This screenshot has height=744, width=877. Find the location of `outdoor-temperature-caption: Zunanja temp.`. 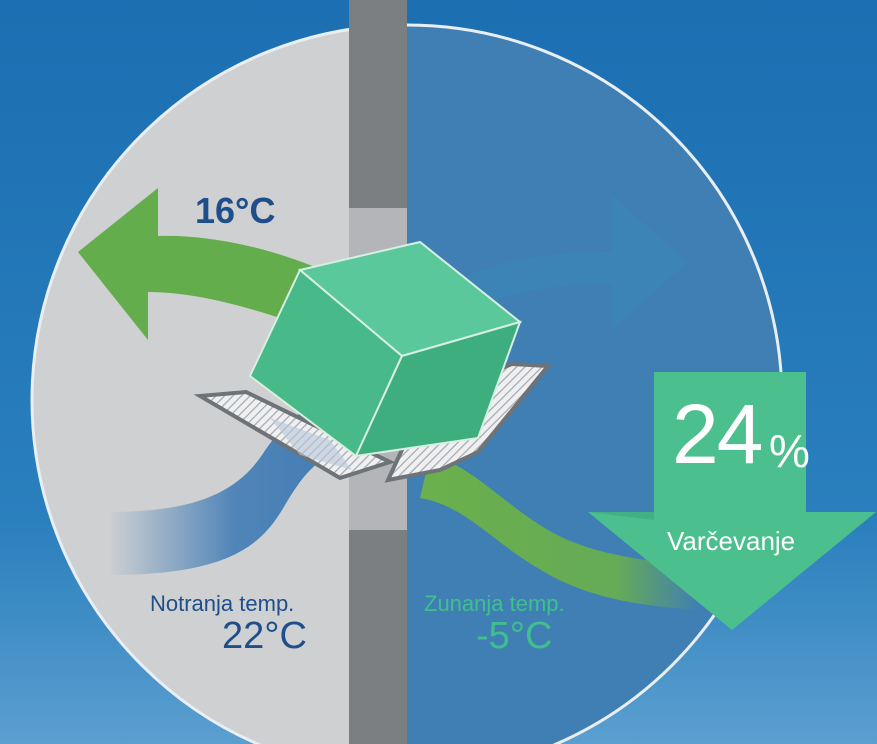

outdoor-temperature-caption: Zunanja temp. is located at coordinates (494, 603).